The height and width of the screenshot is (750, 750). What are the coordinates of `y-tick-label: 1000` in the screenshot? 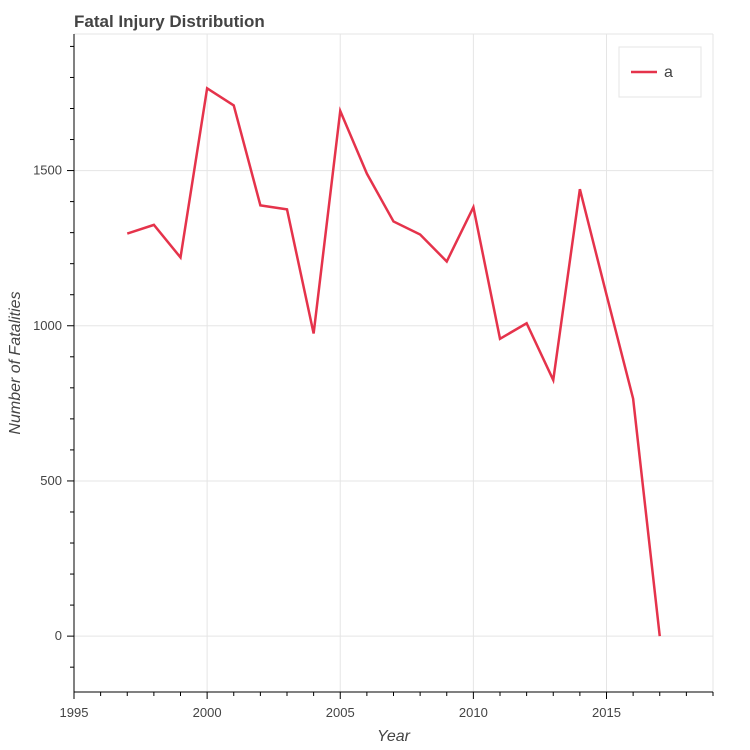 It's located at (47, 325).